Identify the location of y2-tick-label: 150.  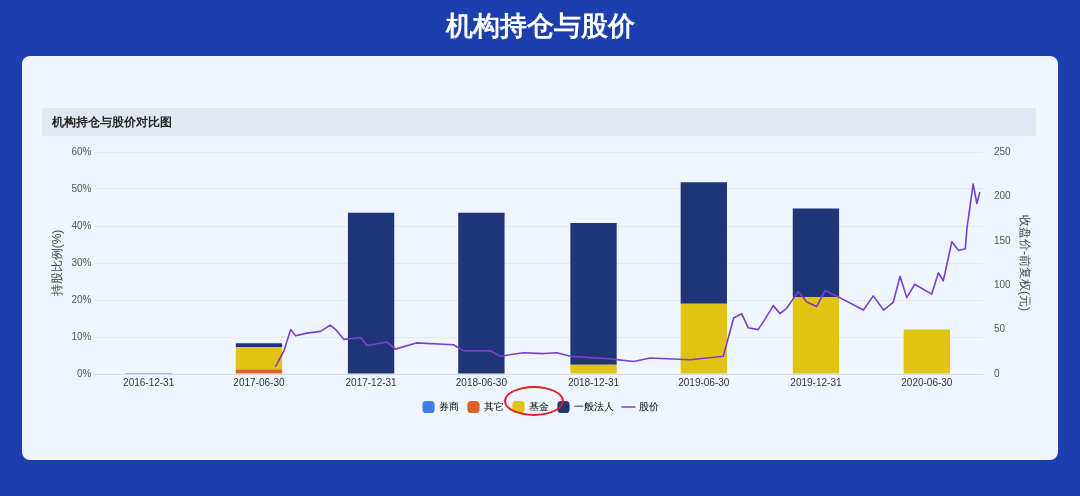
(1002, 240).